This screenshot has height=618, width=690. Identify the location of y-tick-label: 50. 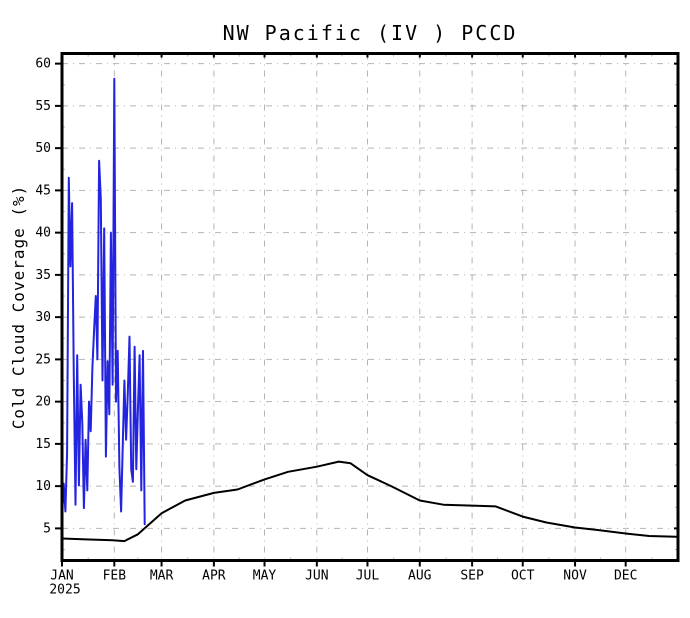
(43, 148).